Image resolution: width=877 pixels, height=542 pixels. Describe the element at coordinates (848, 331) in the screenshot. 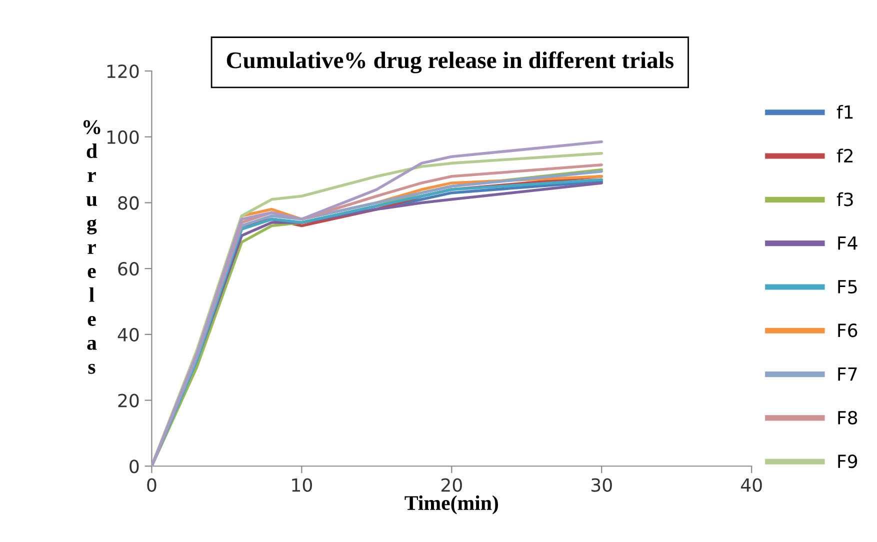

I see `legend-label: F6` at that location.